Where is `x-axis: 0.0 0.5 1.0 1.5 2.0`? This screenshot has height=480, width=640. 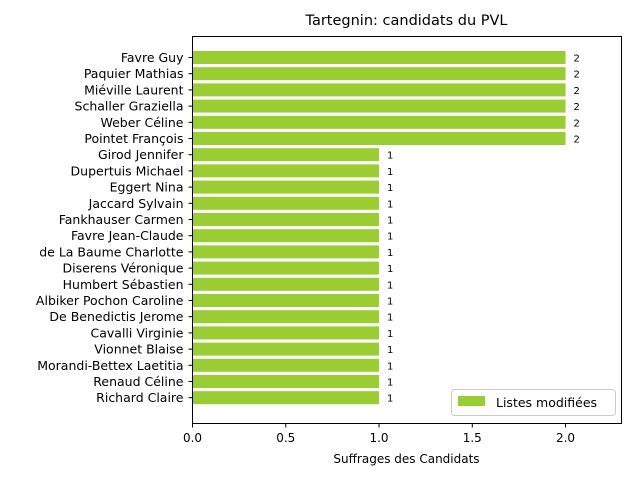 x-axis: 0.0 0.5 1.0 1.5 2.0 is located at coordinates (379, 434).